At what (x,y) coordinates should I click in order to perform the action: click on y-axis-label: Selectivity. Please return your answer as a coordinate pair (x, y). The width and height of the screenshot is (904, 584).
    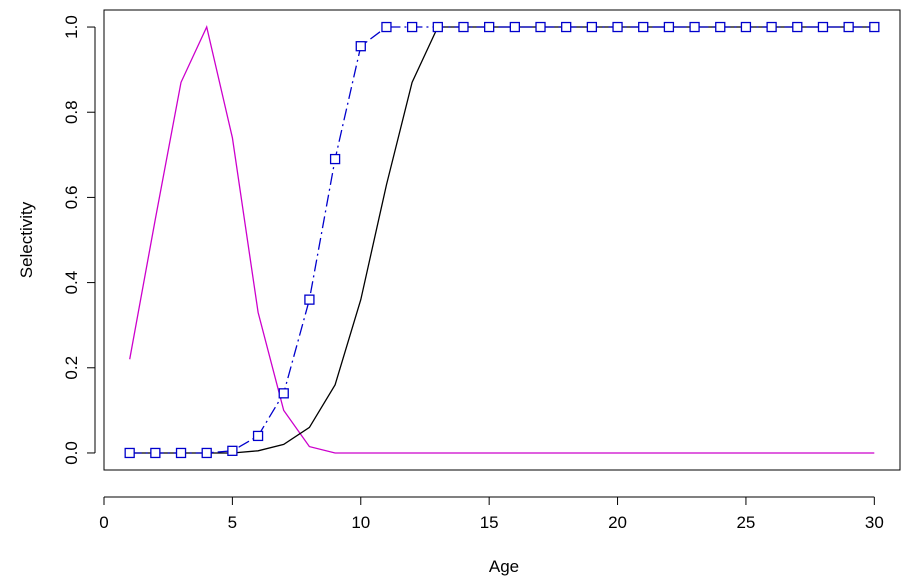
    Looking at the image, I should click on (26, 239).